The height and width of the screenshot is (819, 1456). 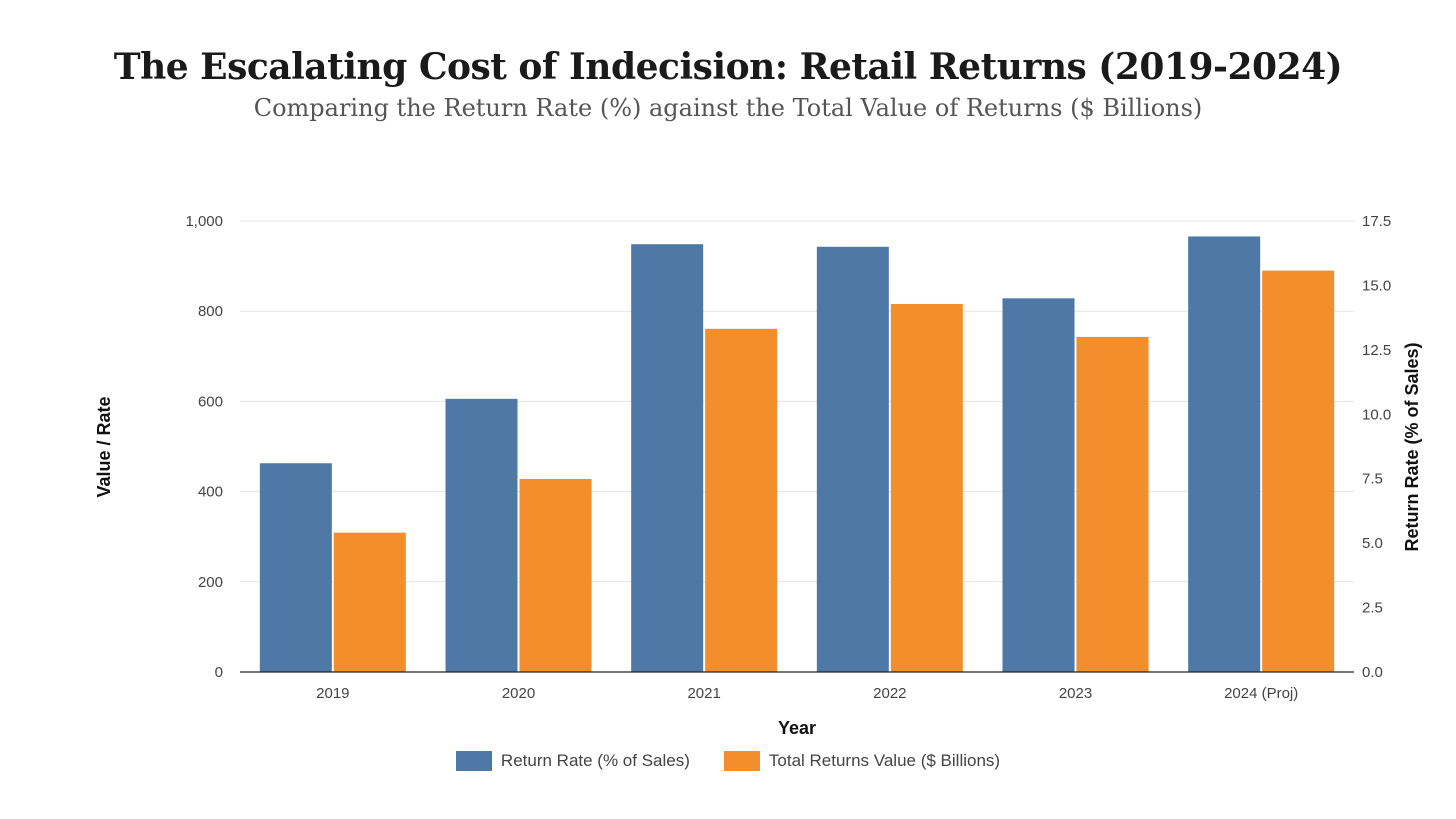 What do you see at coordinates (518, 693) in the screenshot?
I see `x-tick-label: 2020` at bounding box center [518, 693].